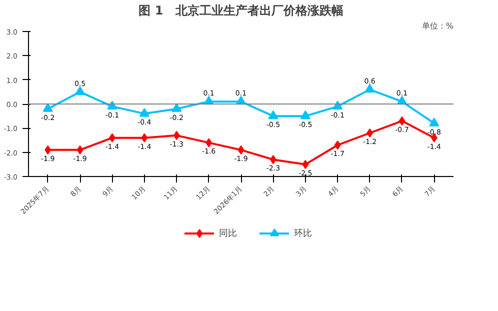 The image size is (498, 311). I want to click on chart-title: 图 1 北京工业生产者出厂价格涨跌幅, so click(241, 11).